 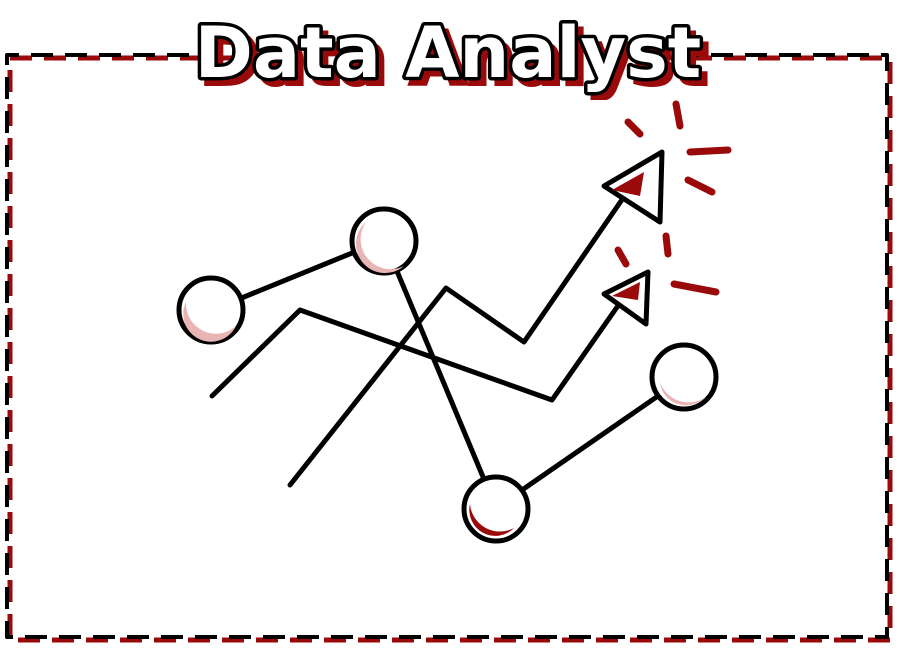 I want to click on page-title-outline: Data Analyst, so click(x=448, y=53).